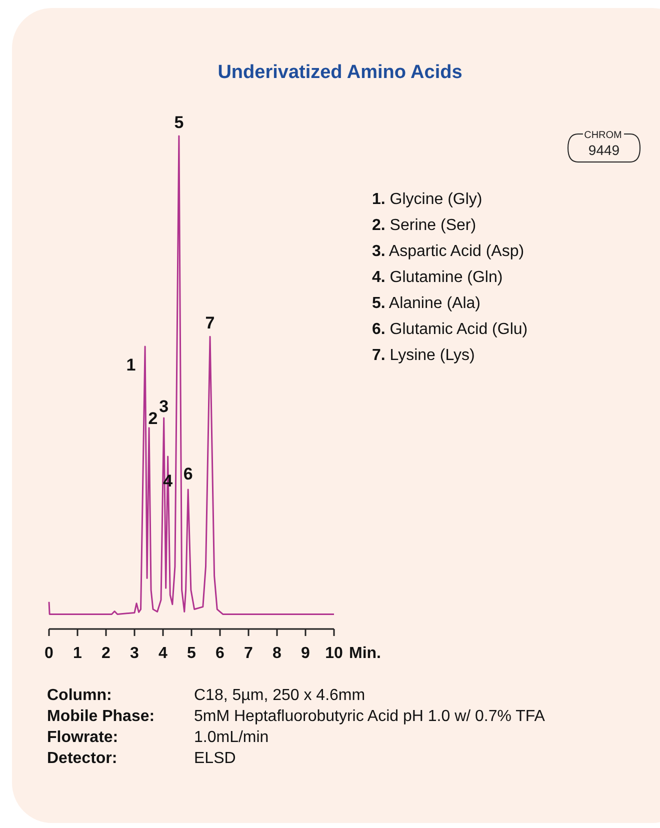  I want to click on text: 1. Glycine (Gly), so click(427, 199).